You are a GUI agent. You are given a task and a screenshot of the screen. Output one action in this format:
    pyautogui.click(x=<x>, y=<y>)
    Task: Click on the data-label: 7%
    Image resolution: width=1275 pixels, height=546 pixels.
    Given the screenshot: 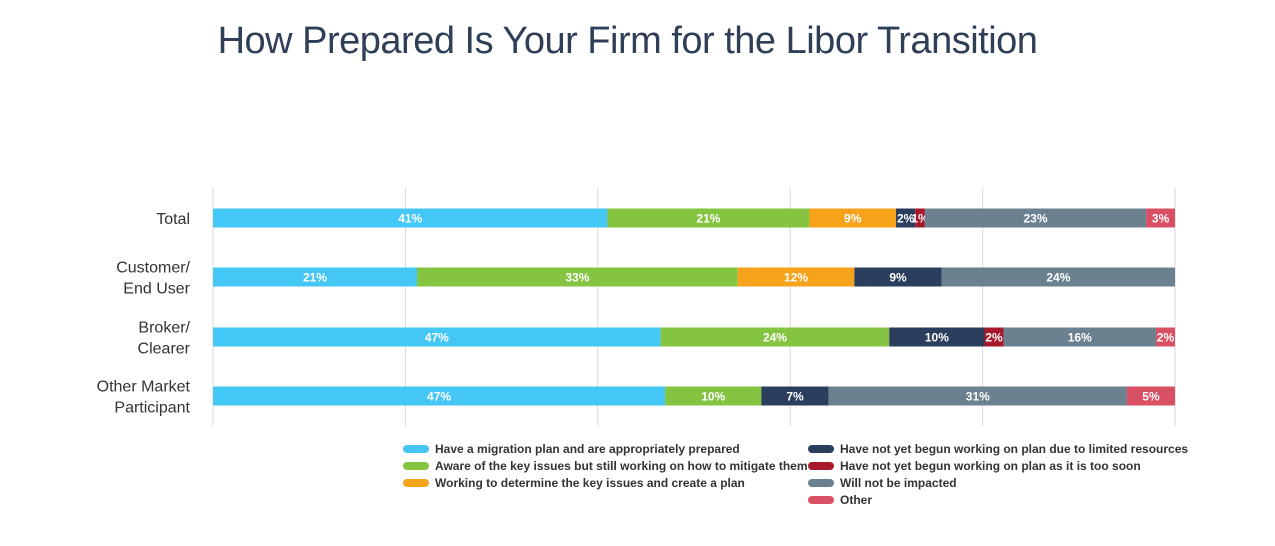 What is the action you would take?
    pyautogui.click(x=795, y=397)
    